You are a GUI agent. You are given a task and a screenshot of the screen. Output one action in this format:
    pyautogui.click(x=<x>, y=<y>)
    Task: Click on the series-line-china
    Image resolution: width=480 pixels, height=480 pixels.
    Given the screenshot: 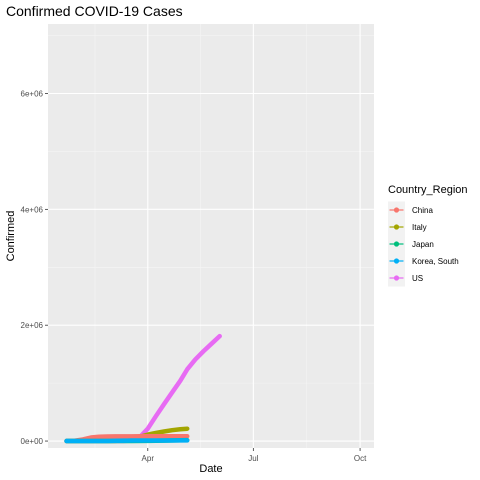 What is the action you would take?
    pyautogui.click(x=127, y=438)
    